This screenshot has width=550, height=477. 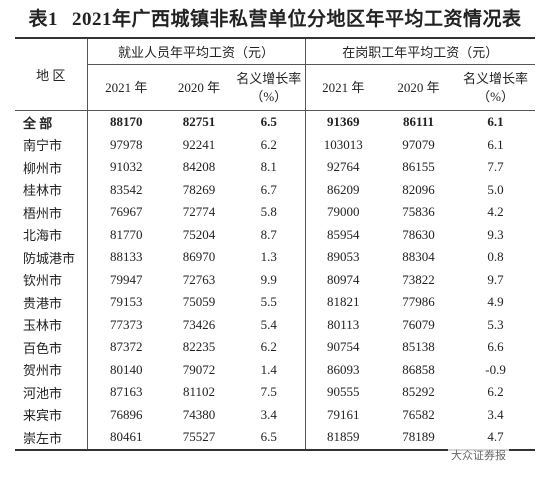 What do you see at coordinates (495, 189) in the screenshot?
I see `value-cell: 5.0` at bounding box center [495, 189].